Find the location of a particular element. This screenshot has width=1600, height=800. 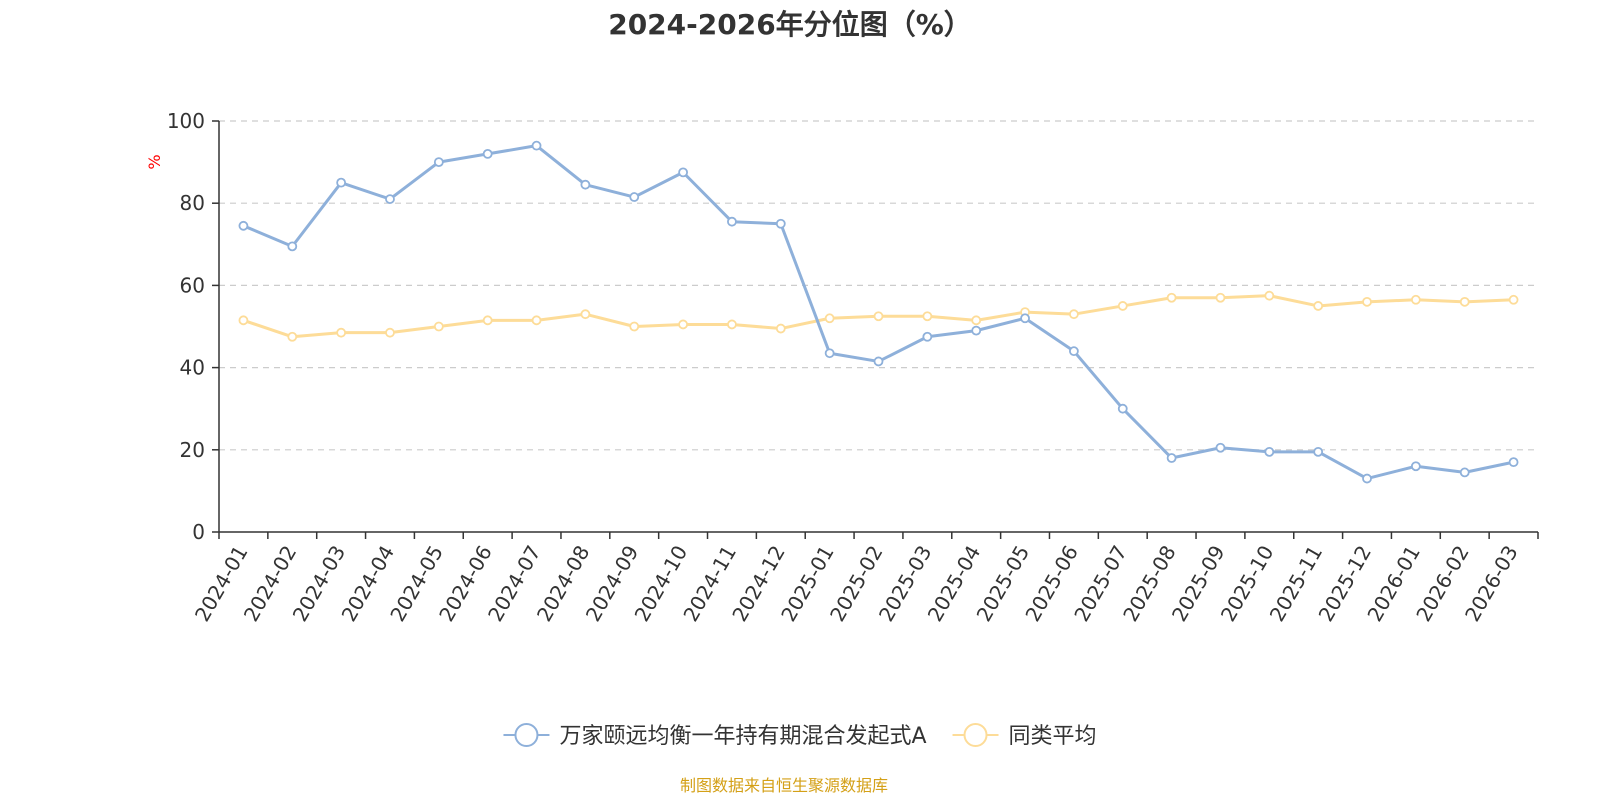

legend-item-1: 同类平均 is located at coordinates (1024, 736).